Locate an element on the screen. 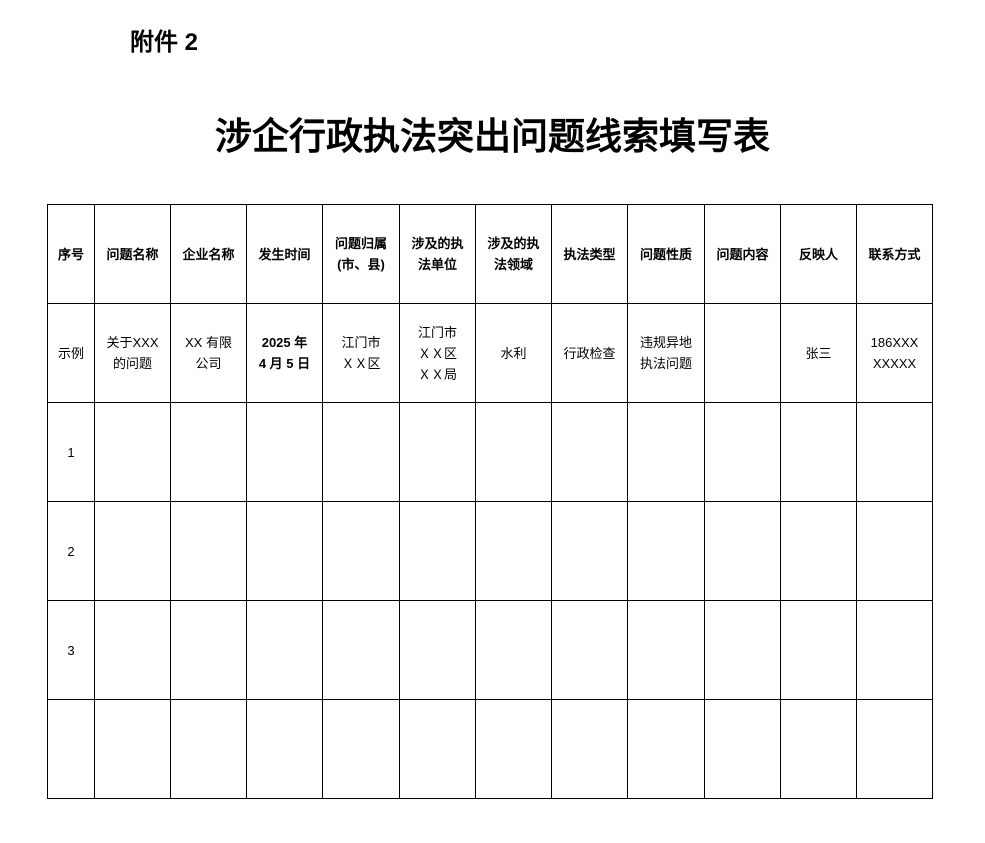 This screenshot has width=985, height=843. table-cell: 2 is located at coordinates (71, 551).